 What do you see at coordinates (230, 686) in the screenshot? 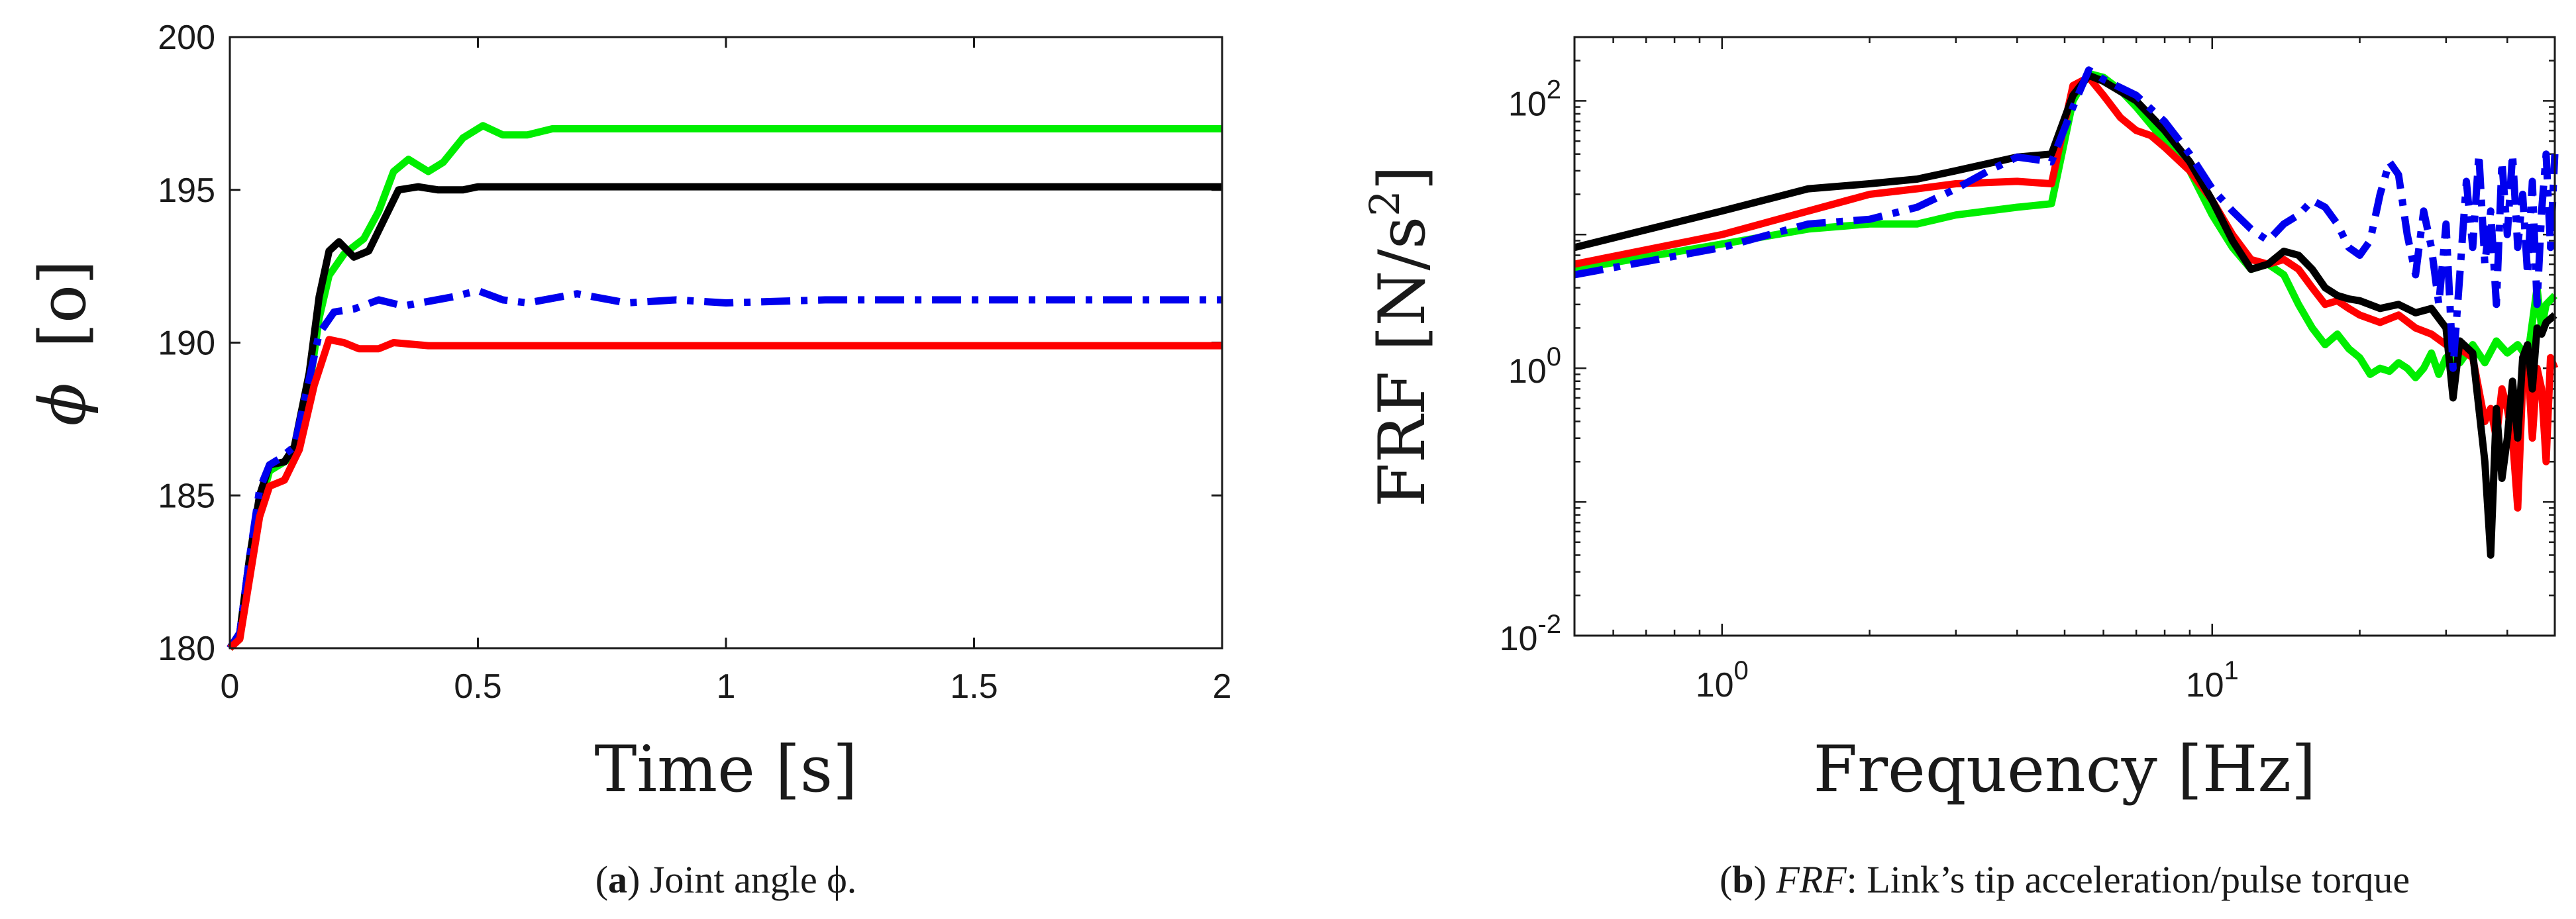
I see `panel-a-xtick-label: 0` at bounding box center [230, 686].